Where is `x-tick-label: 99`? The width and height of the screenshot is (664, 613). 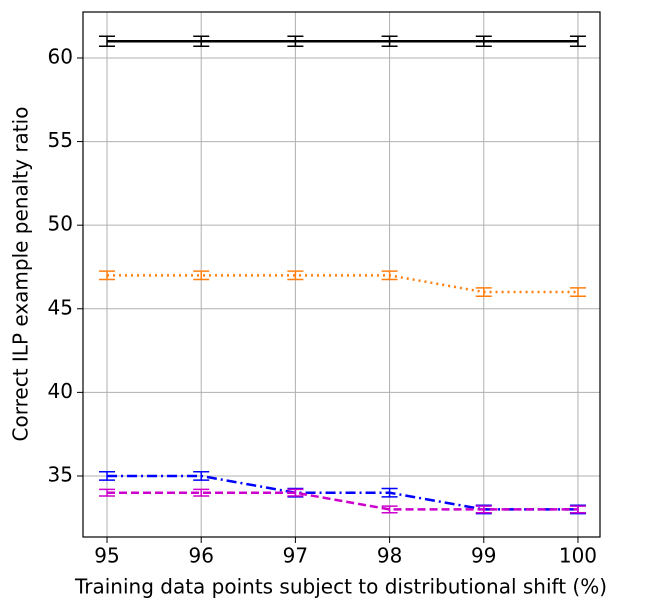
x-tick-label: 99 is located at coordinates (483, 556).